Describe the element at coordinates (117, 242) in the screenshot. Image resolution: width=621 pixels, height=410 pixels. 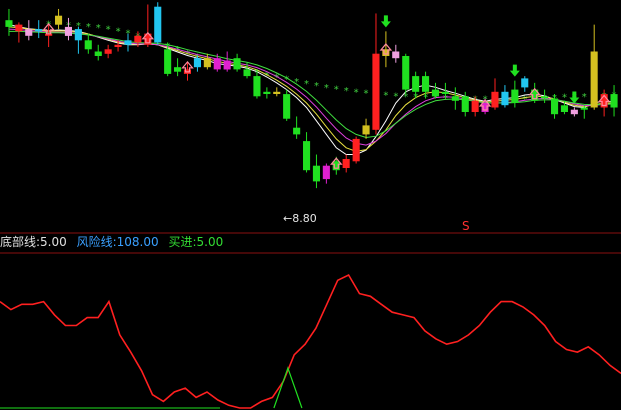
I see `legend-risk-line: 风险线:108.00` at that location.